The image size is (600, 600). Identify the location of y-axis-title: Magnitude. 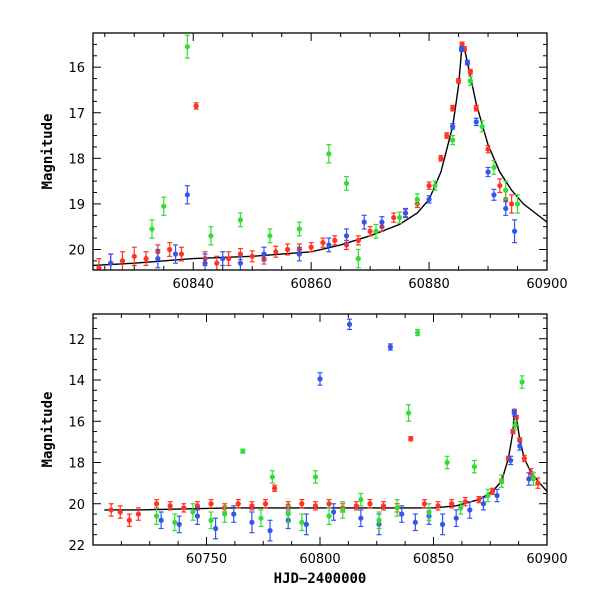
(48, 152).